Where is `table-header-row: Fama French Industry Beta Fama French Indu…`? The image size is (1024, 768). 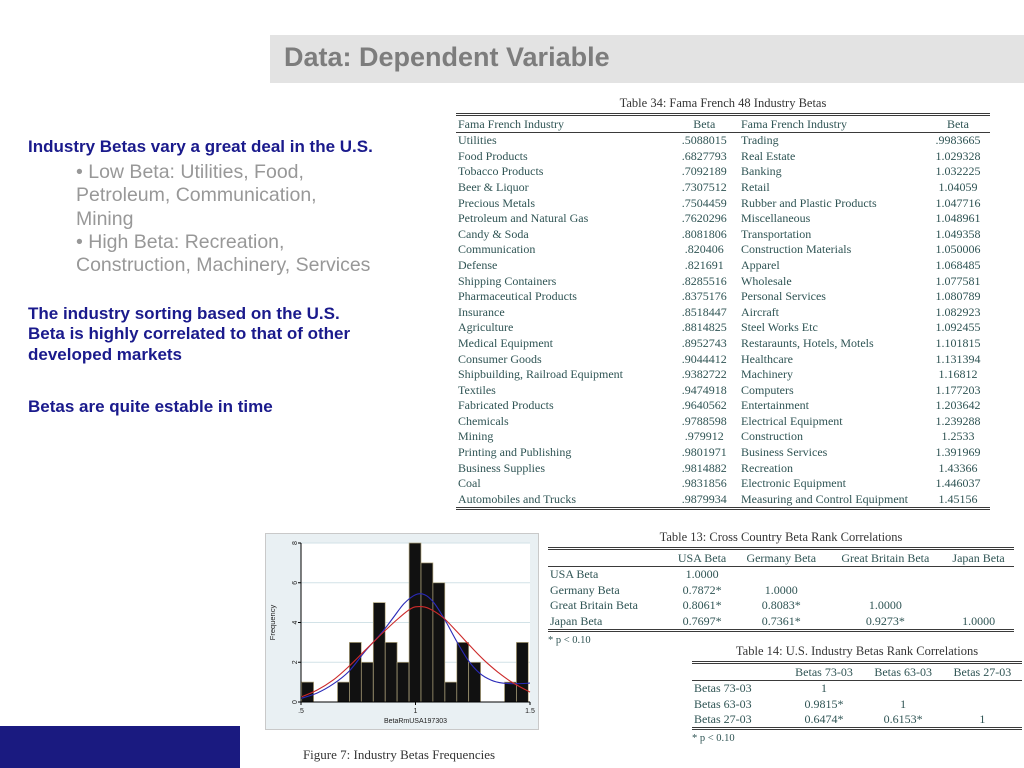 table-header-row: Fama French Industry Beta Fama French Indu… is located at coordinates (723, 123).